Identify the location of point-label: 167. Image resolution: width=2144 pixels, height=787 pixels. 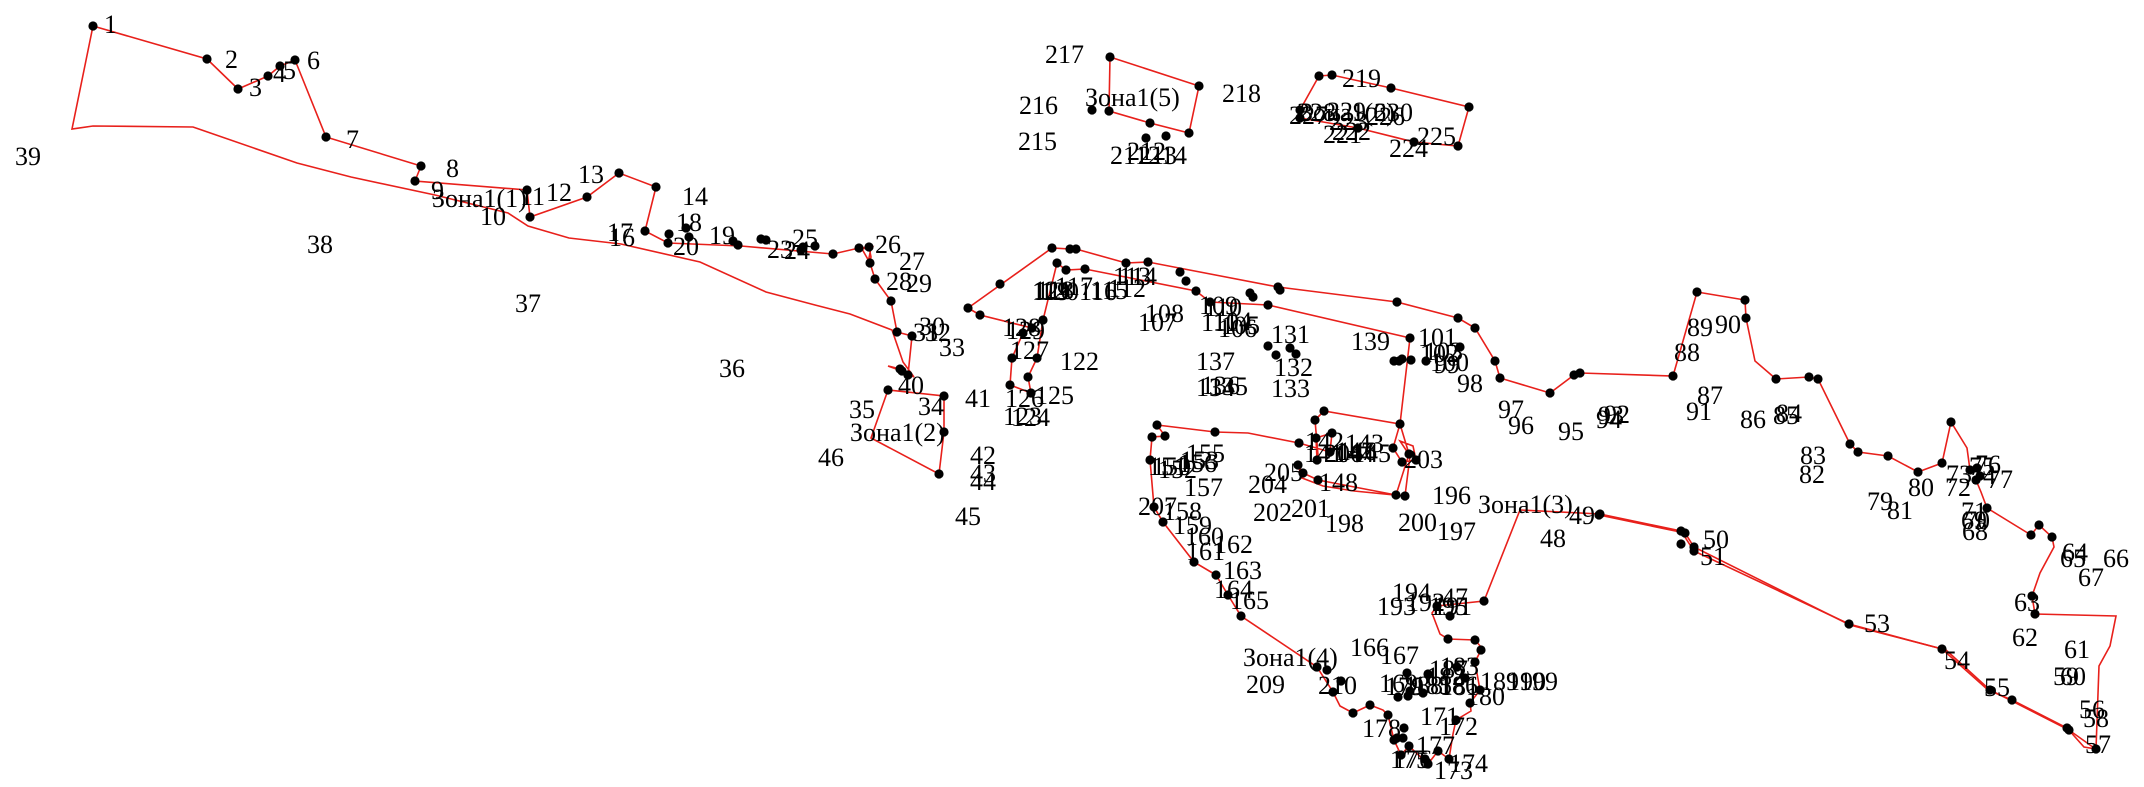
(1399, 655).